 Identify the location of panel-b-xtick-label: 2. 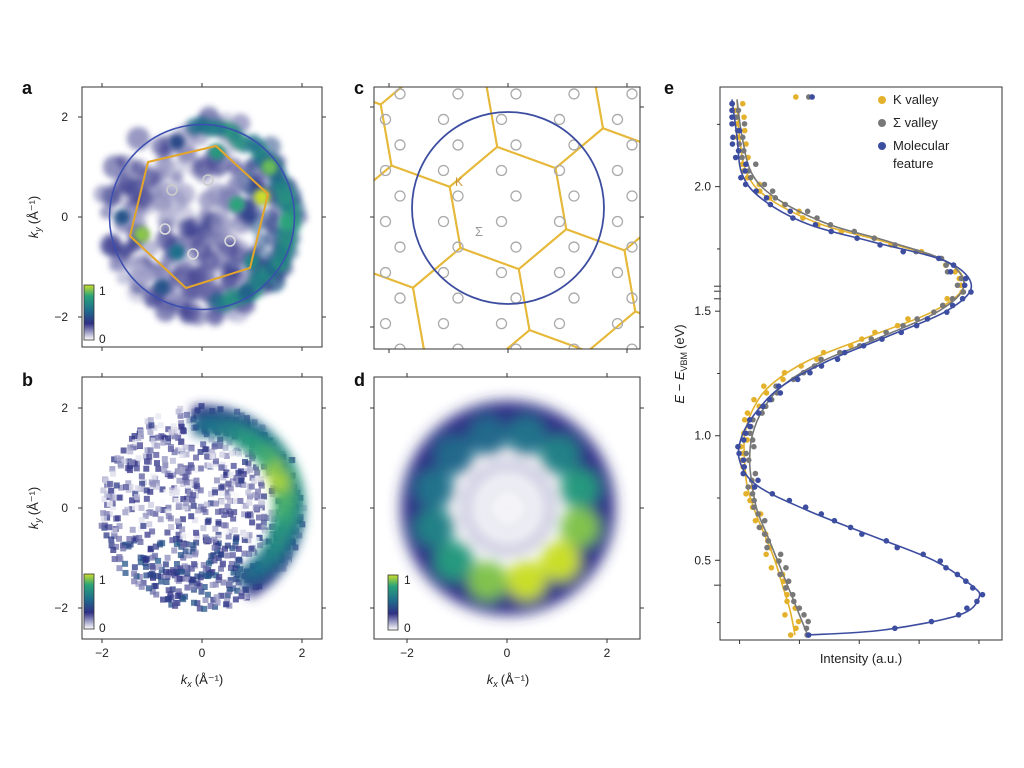
(302, 653).